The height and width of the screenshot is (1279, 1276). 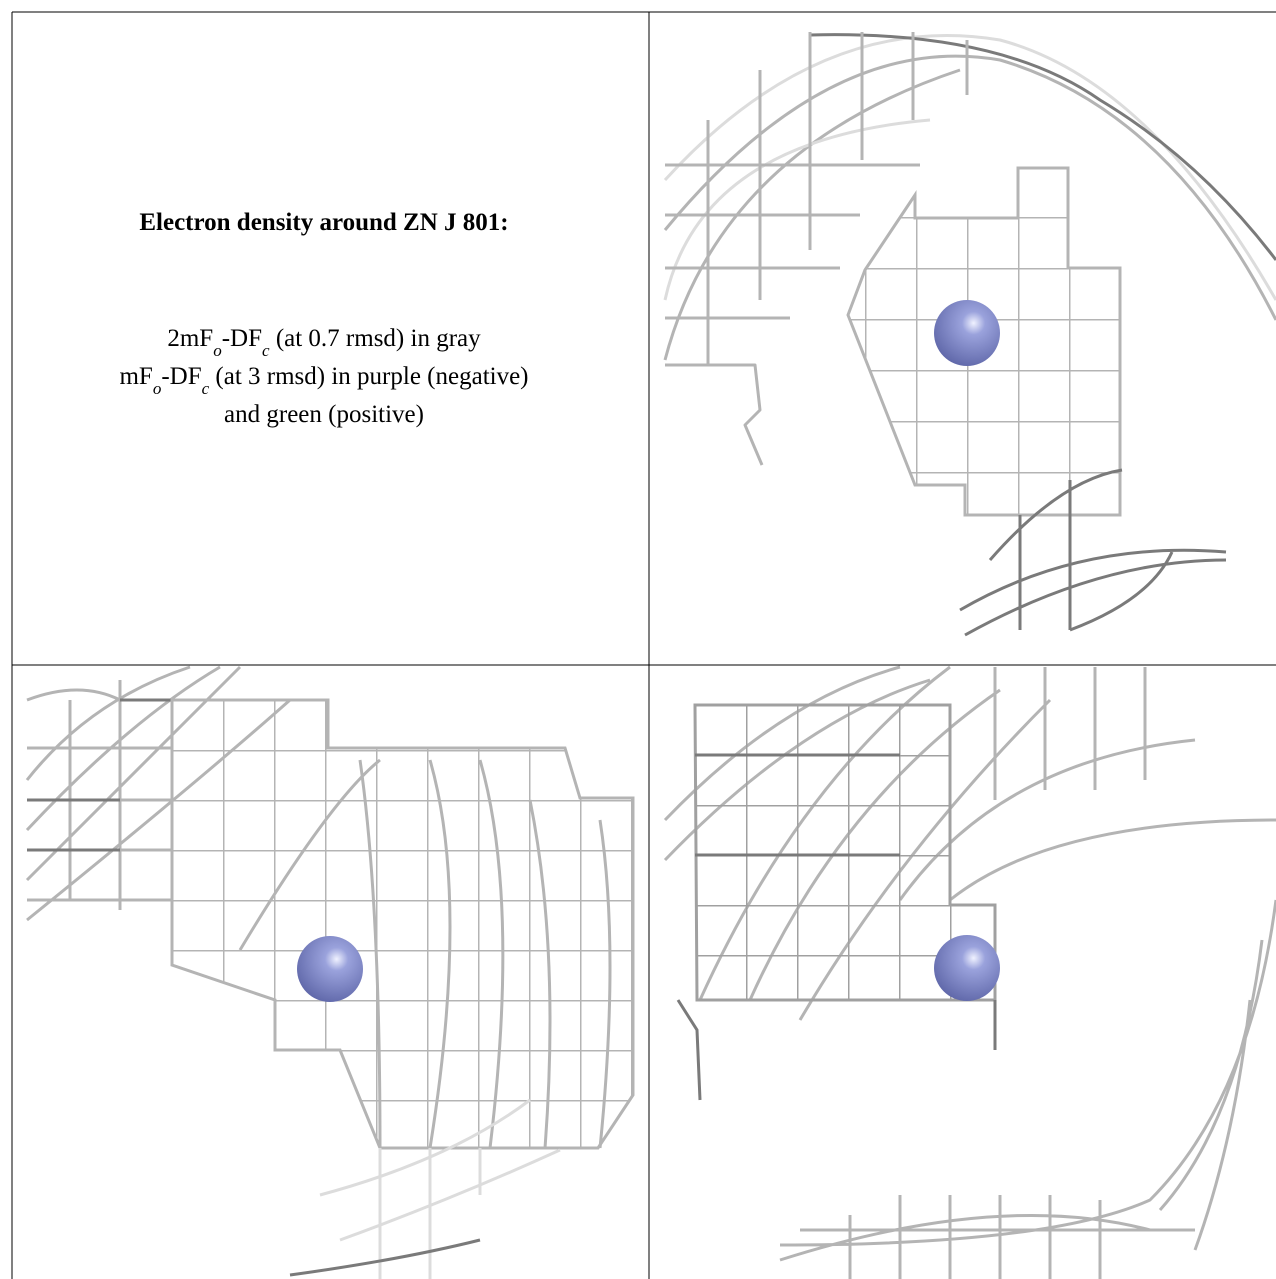 I want to click on caption-line: and green (positive), so click(x=324, y=414).